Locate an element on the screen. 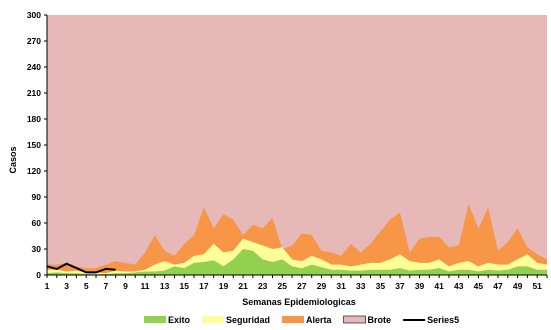 The height and width of the screenshot is (330, 551). x-axis-title: Semanas Epidemiologicas is located at coordinates (299, 302).